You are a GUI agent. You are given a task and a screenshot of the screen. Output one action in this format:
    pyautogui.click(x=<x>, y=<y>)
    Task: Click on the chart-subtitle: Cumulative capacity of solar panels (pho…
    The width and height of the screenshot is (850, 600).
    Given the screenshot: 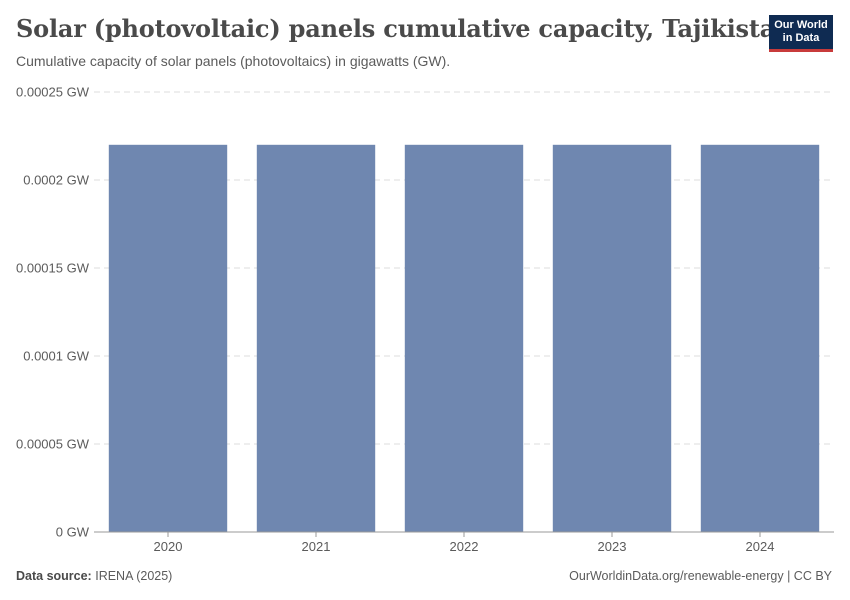 What is the action you would take?
    pyautogui.click(x=233, y=61)
    